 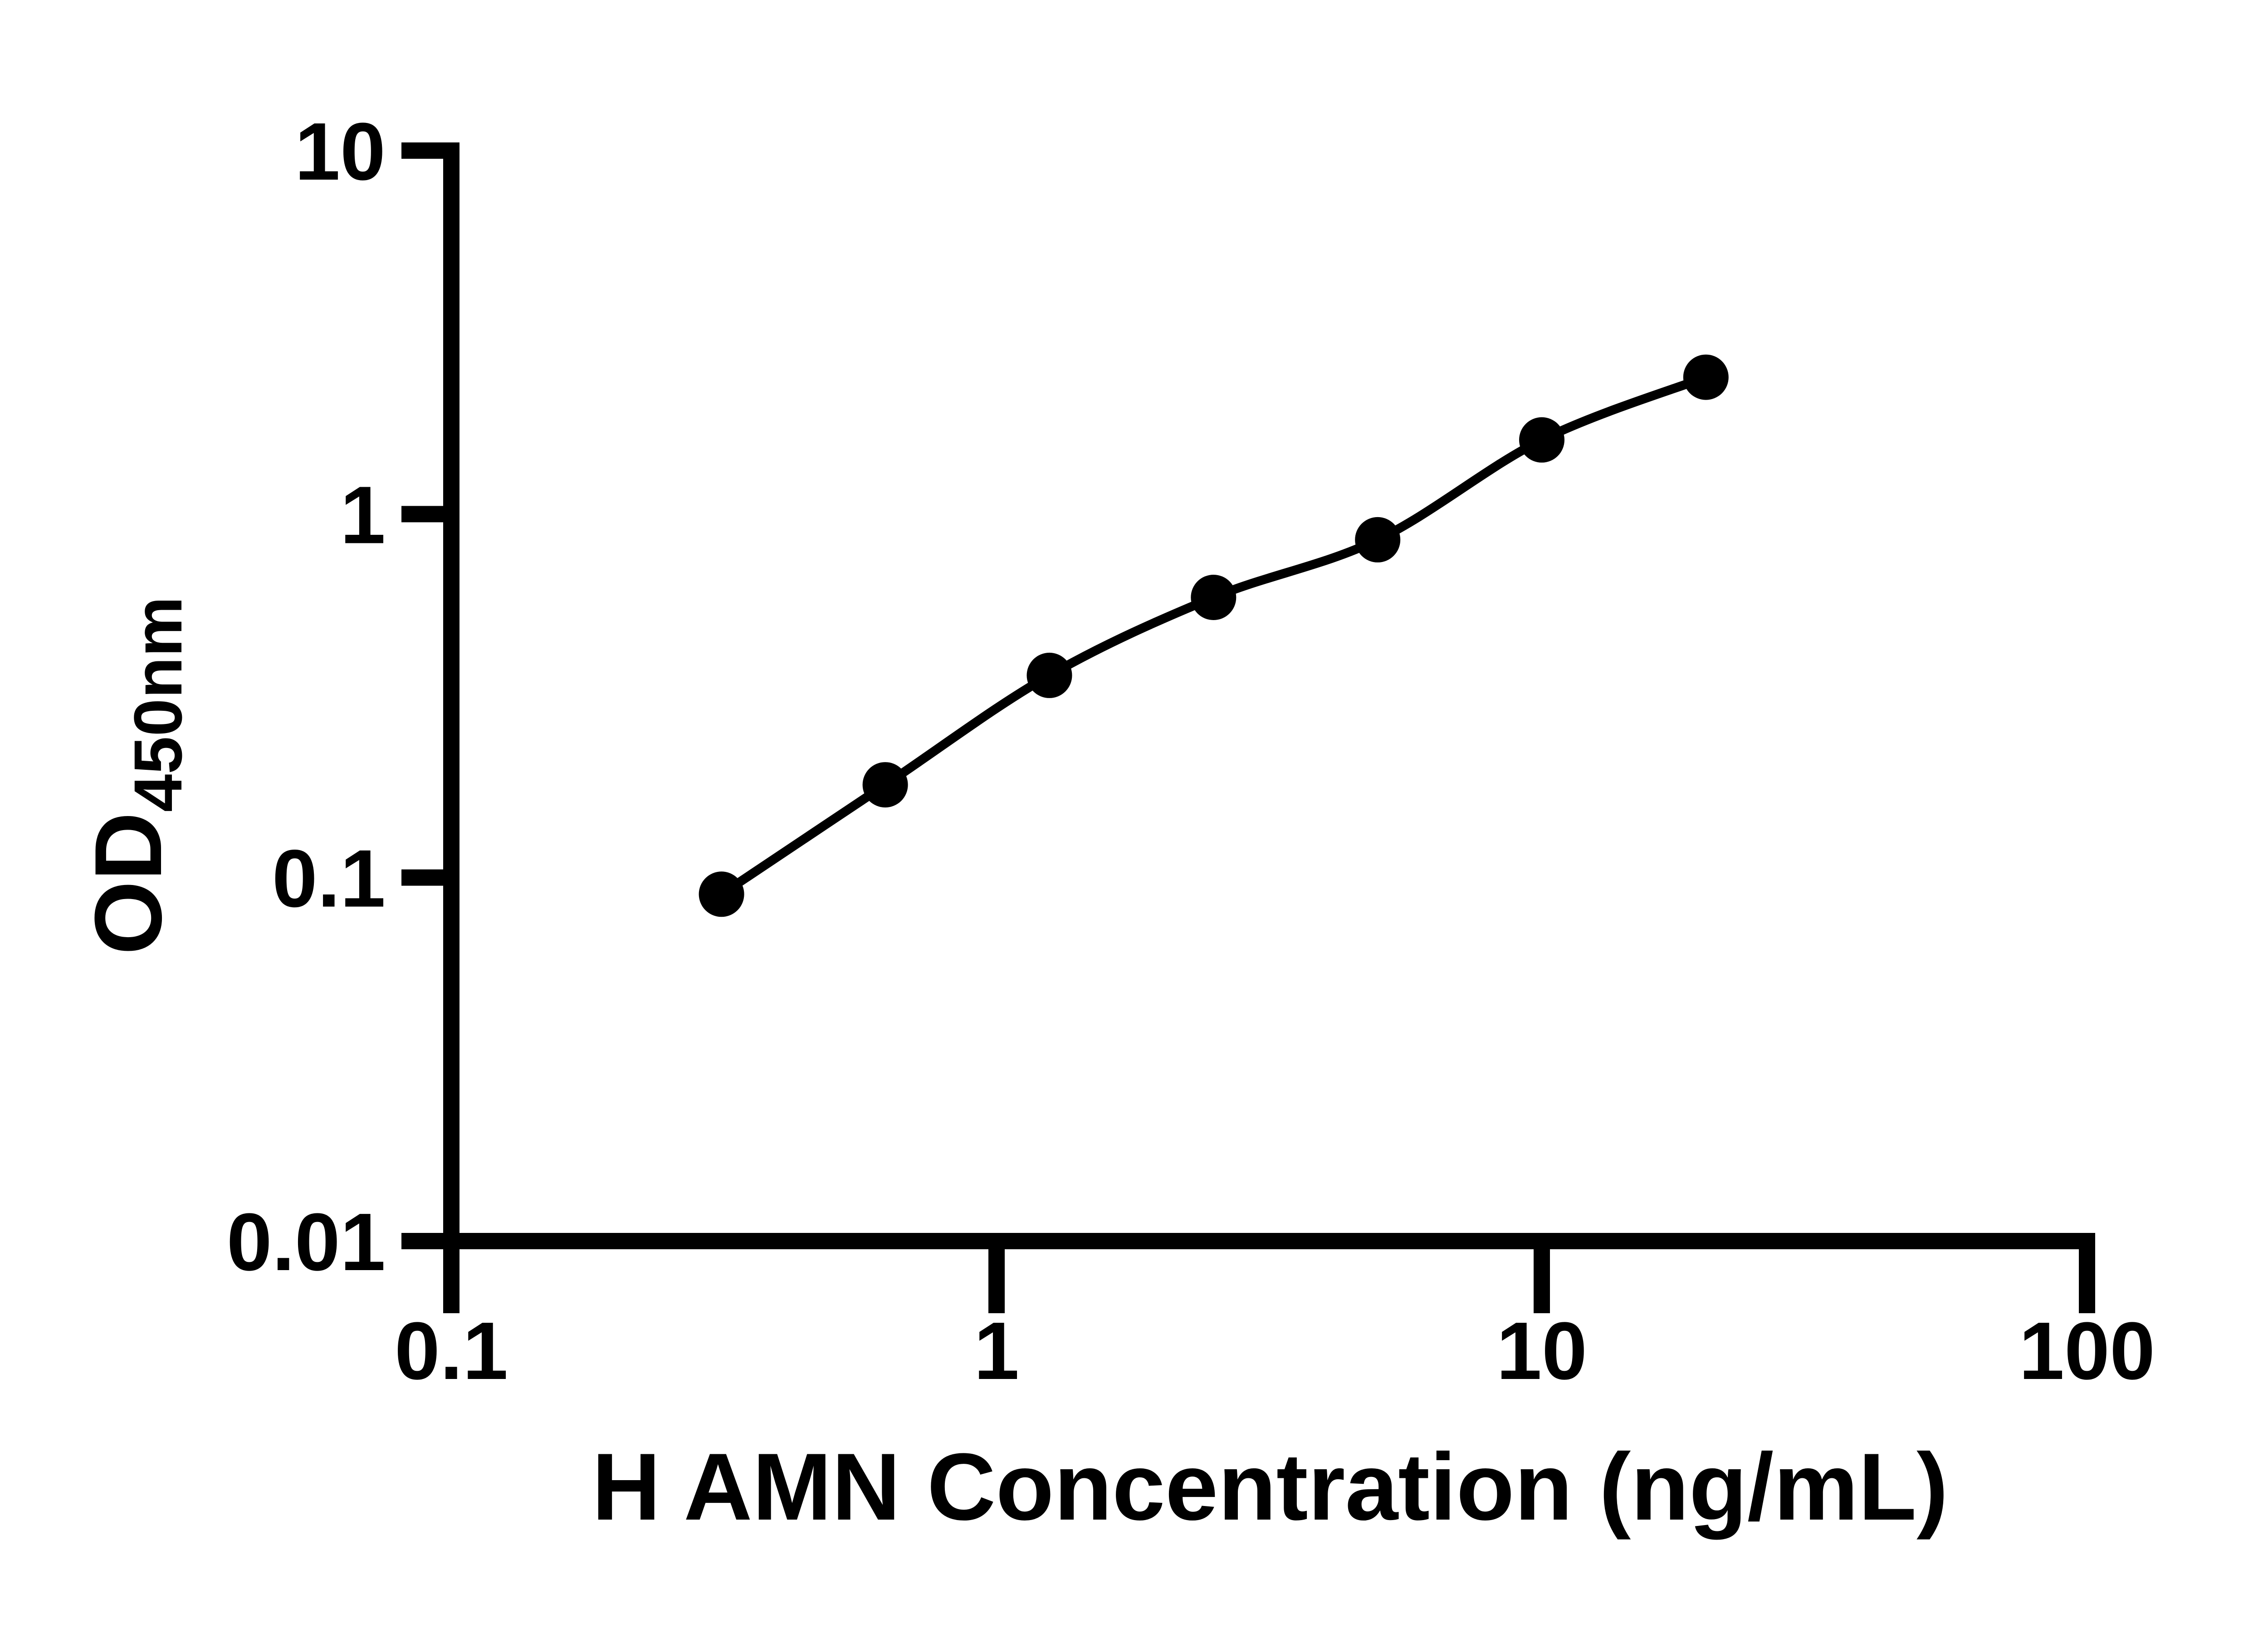 I want to click on data-point-1.25, so click(x=1049, y=675).